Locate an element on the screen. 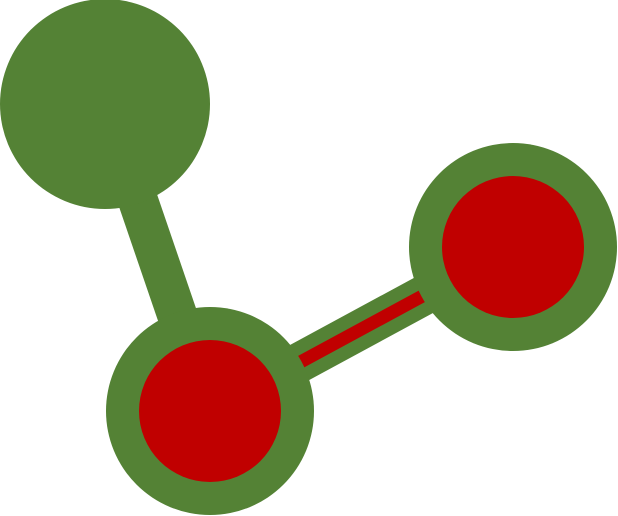 This screenshot has height=516, width=618. node-2-inner-core is located at coordinates (210, 411).